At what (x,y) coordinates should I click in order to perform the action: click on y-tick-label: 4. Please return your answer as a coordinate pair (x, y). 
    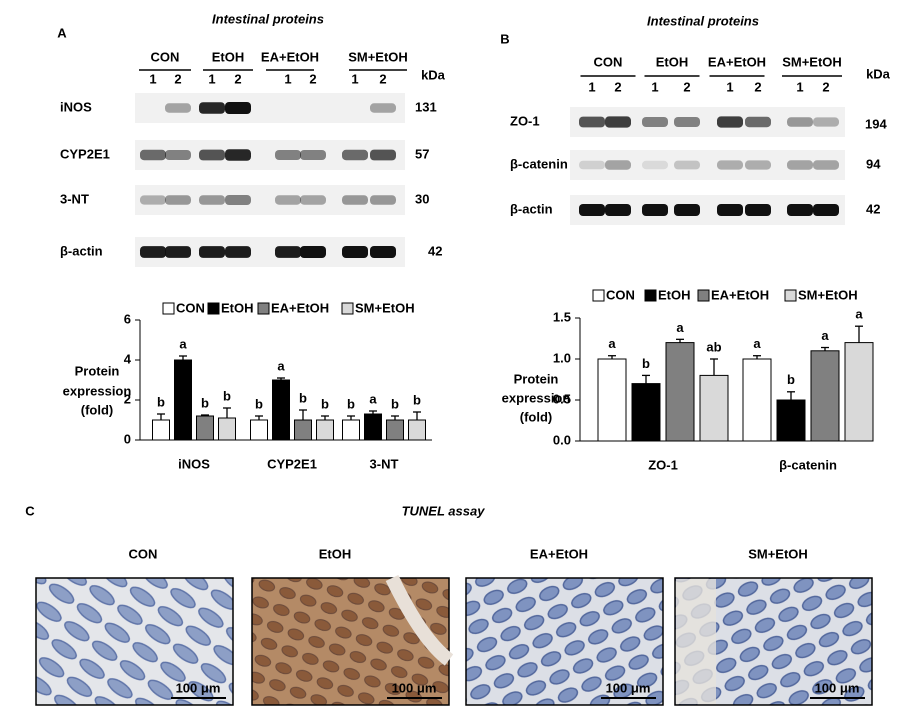
    Looking at the image, I should click on (128, 358).